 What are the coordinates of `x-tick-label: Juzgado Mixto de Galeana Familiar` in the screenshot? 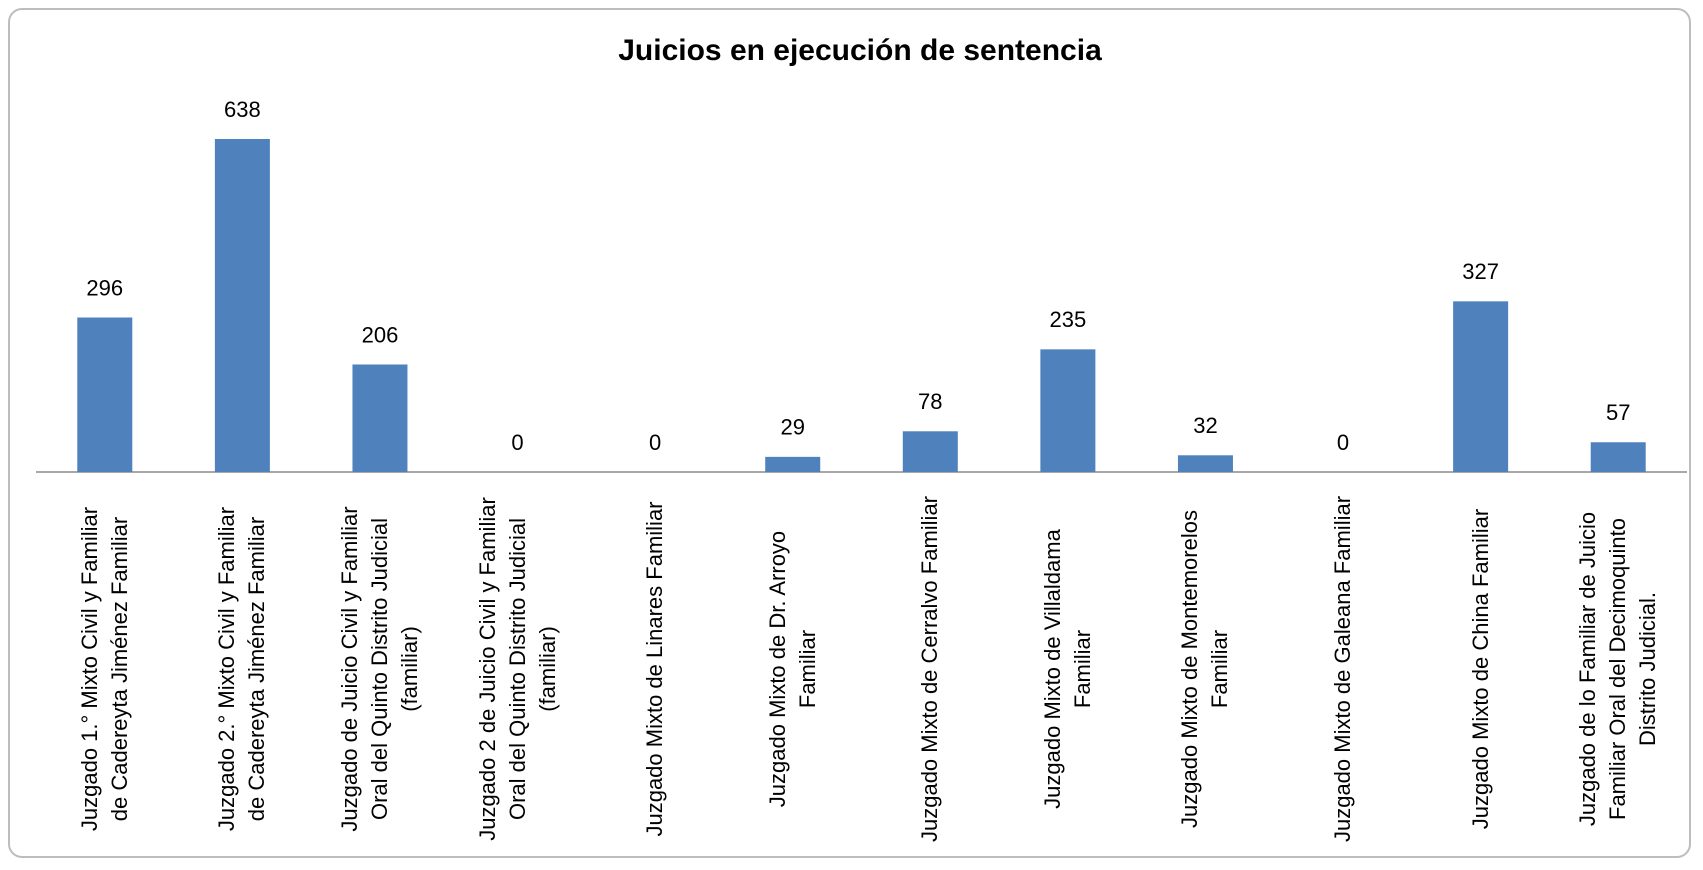 It's located at (1343, 669).